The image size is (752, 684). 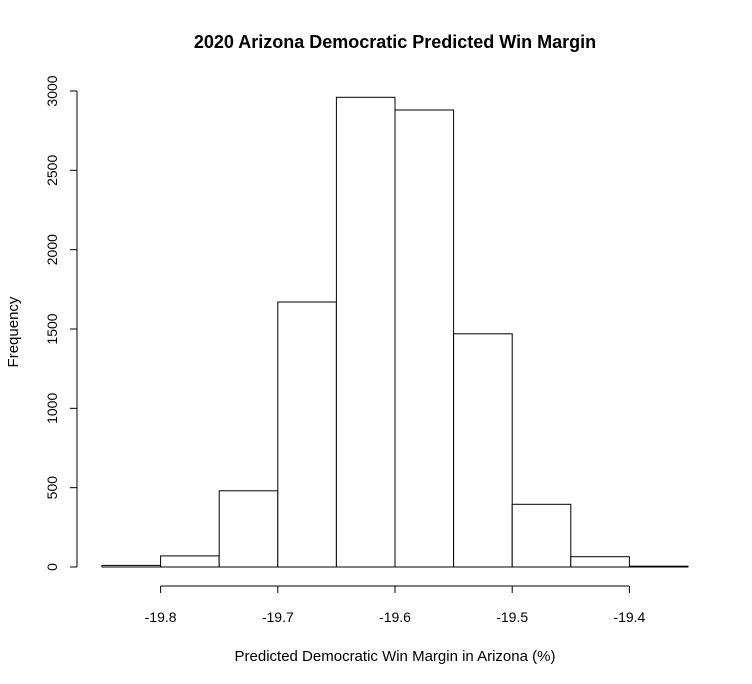 What do you see at coordinates (395, 617) in the screenshot?
I see `x-tick-label: -19.6` at bounding box center [395, 617].